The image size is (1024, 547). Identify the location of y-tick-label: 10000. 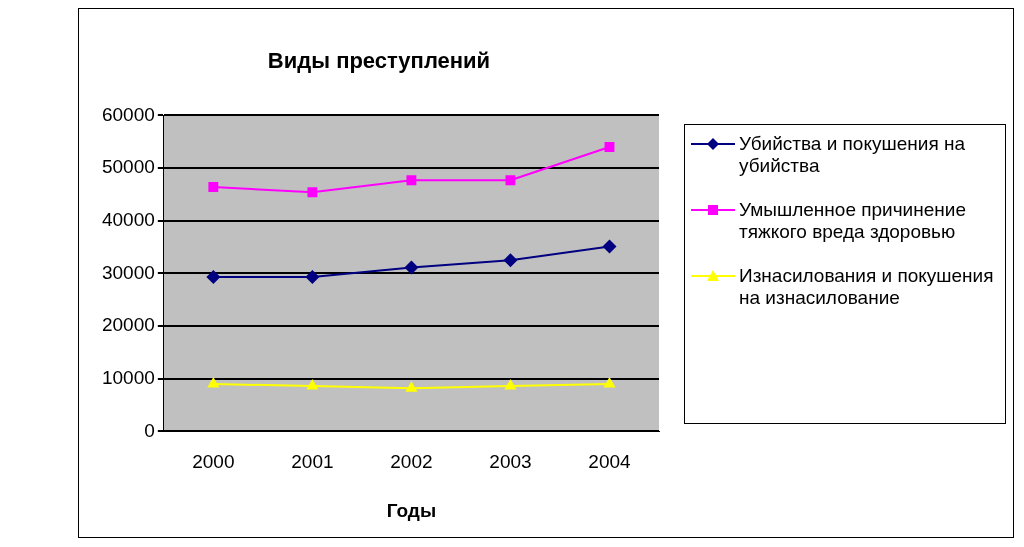
(128, 377).